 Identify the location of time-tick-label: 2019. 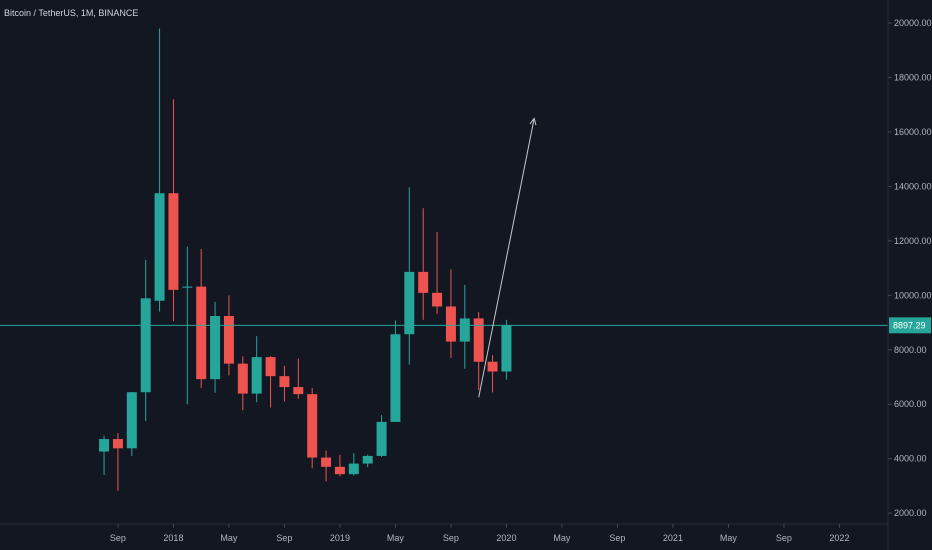
(340, 538).